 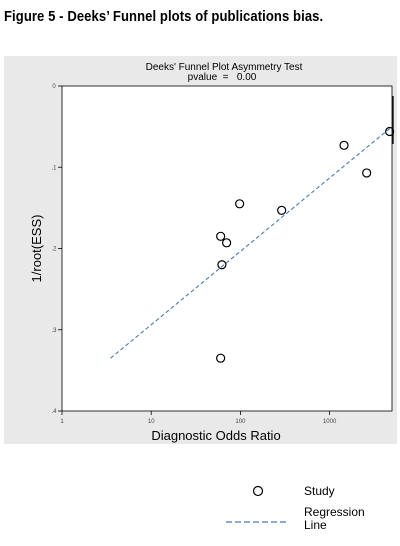 I want to click on y-tick-label: .2, so click(x=54, y=250).